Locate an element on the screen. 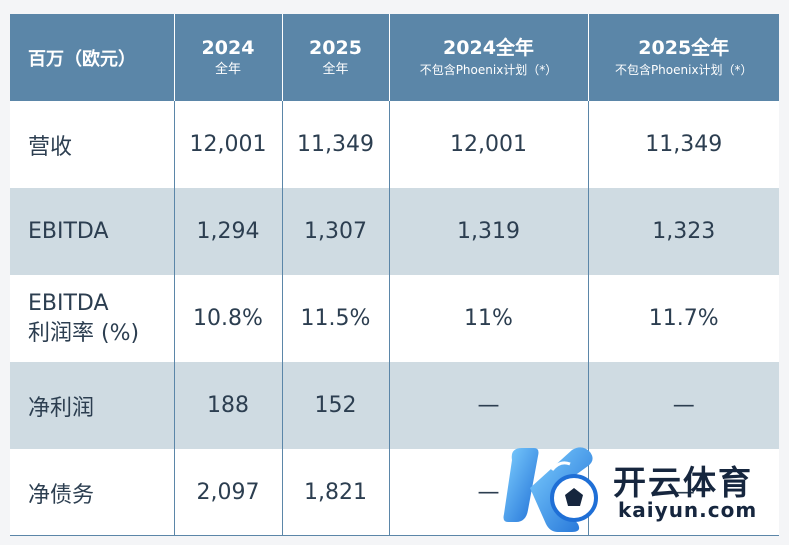 The height and width of the screenshot is (545, 789). cell-2025-excl: 1,323 is located at coordinates (684, 231).